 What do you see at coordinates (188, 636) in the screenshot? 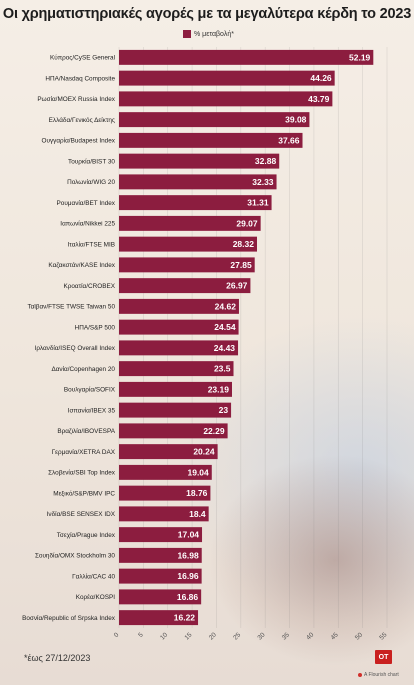
I see `x-tick-label: 15` at bounding box center [188, 636].